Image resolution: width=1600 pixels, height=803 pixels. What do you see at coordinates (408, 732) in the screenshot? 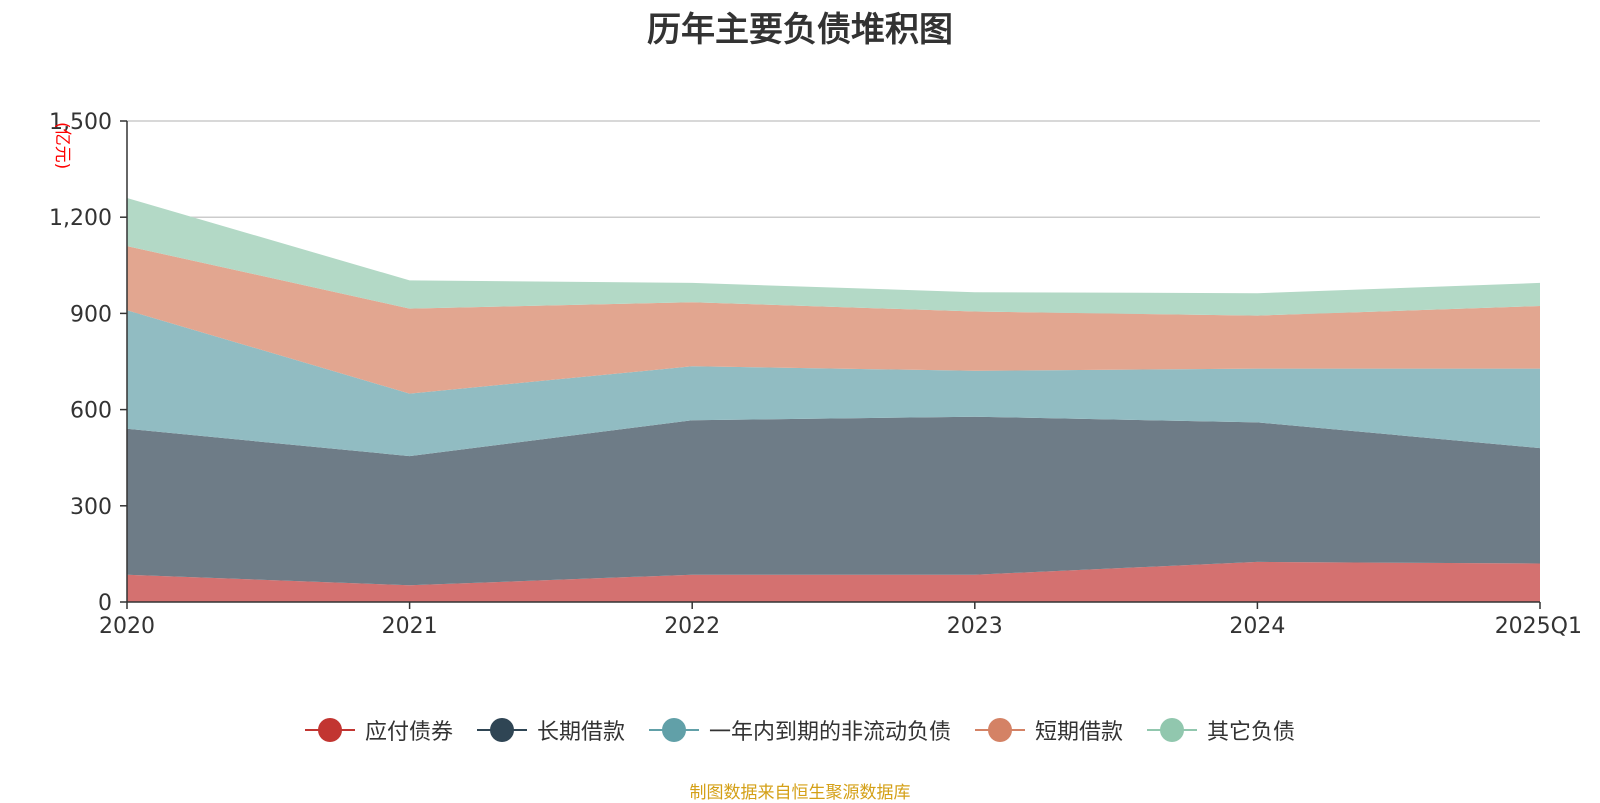
I see `legend-label: 应付债券` at bounding box center [408, 732].